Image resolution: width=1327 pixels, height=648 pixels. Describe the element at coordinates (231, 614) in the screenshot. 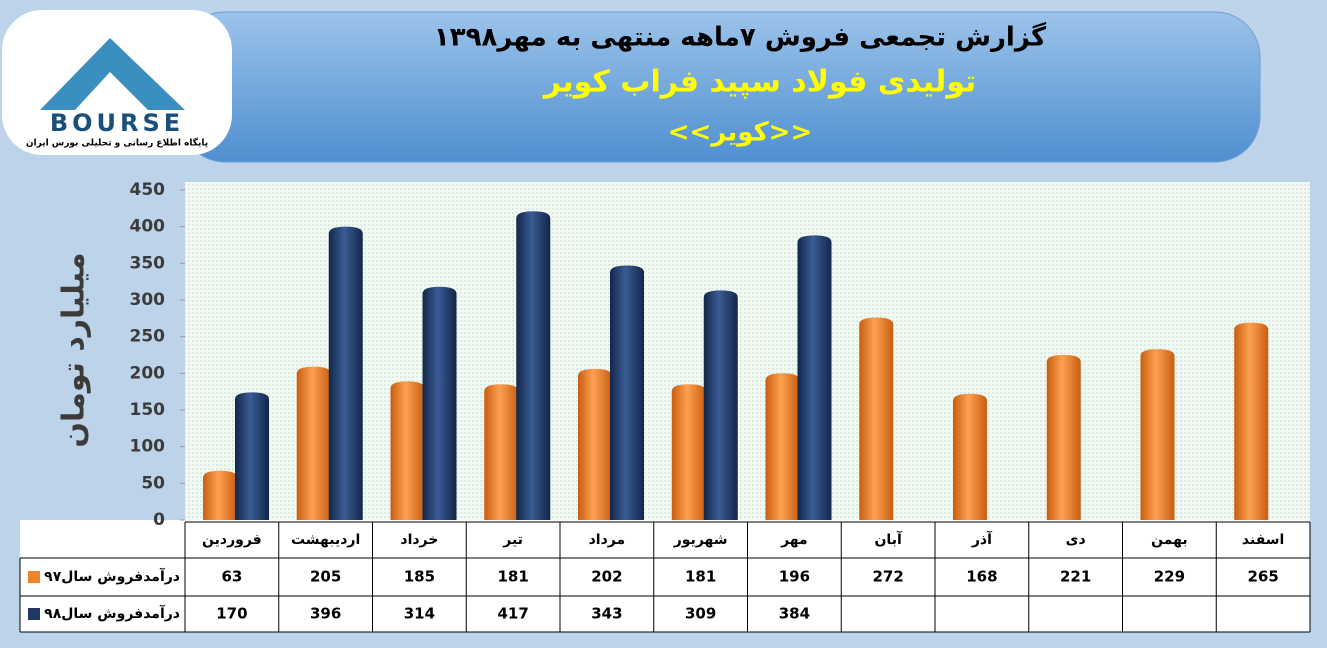

I see `table-value: 170` at that location.